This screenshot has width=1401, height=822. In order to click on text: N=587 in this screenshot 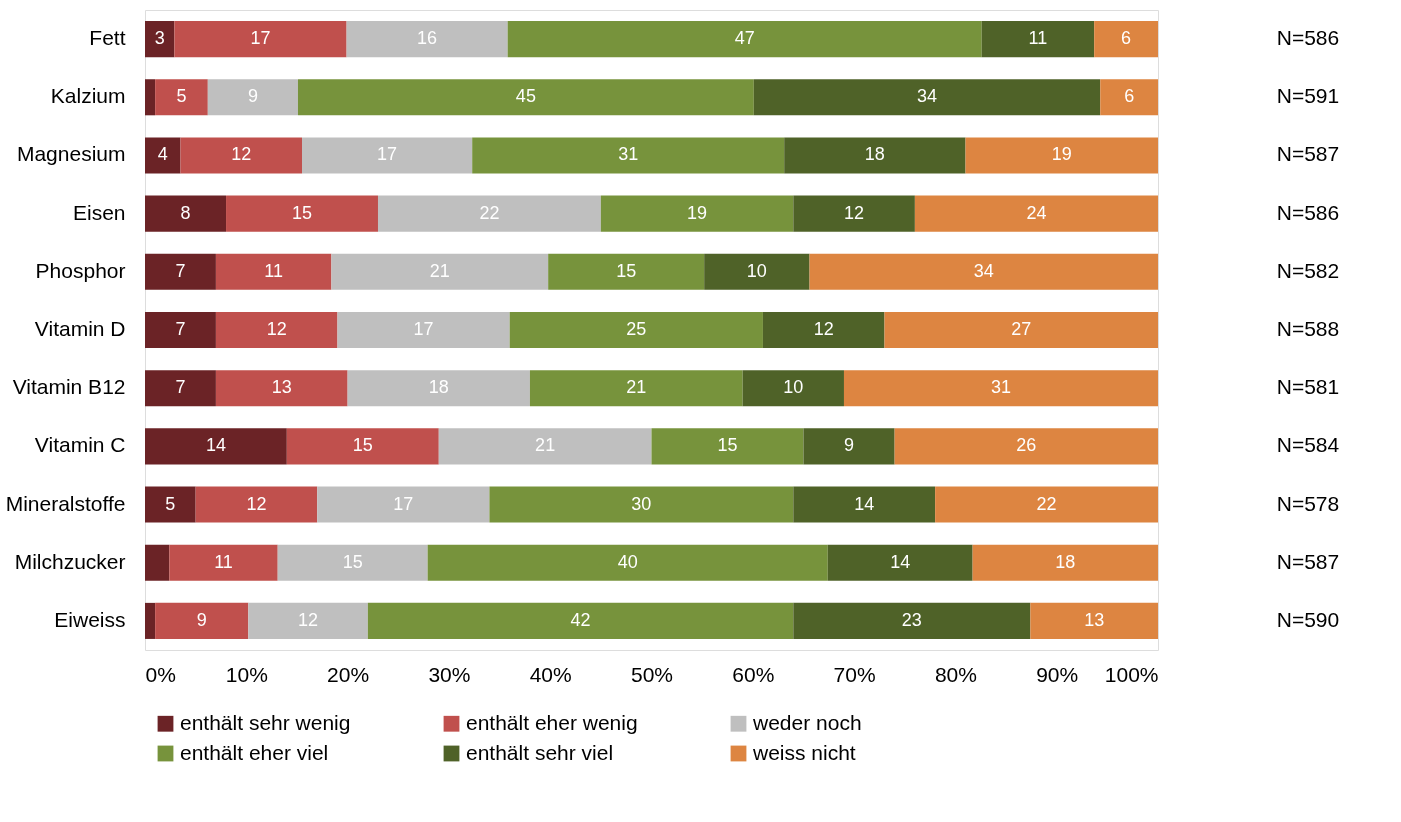, I will do `click(1308, 561)`.